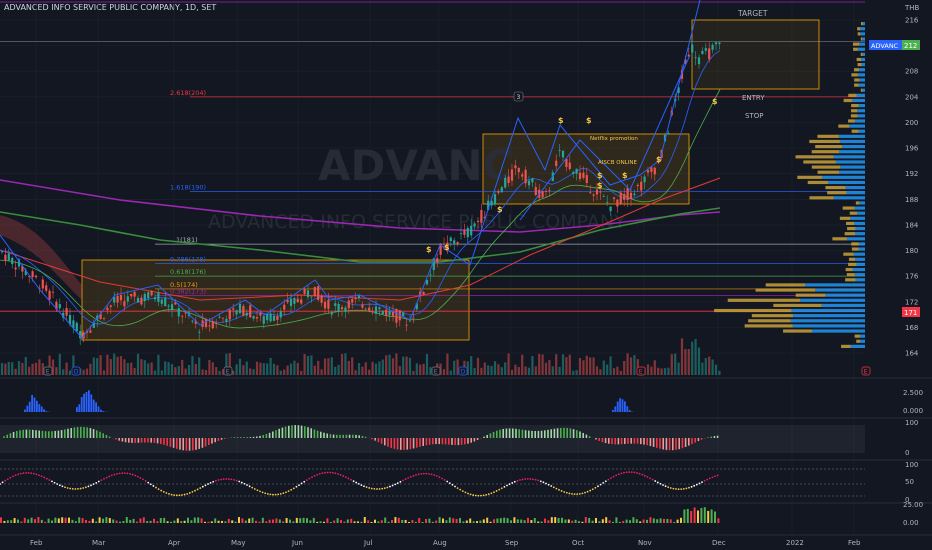 This screenshot has height=550, width=932. Describe the element at coordinates (912, 21) in the screenshot. I see `price-tick: 216` at that location.